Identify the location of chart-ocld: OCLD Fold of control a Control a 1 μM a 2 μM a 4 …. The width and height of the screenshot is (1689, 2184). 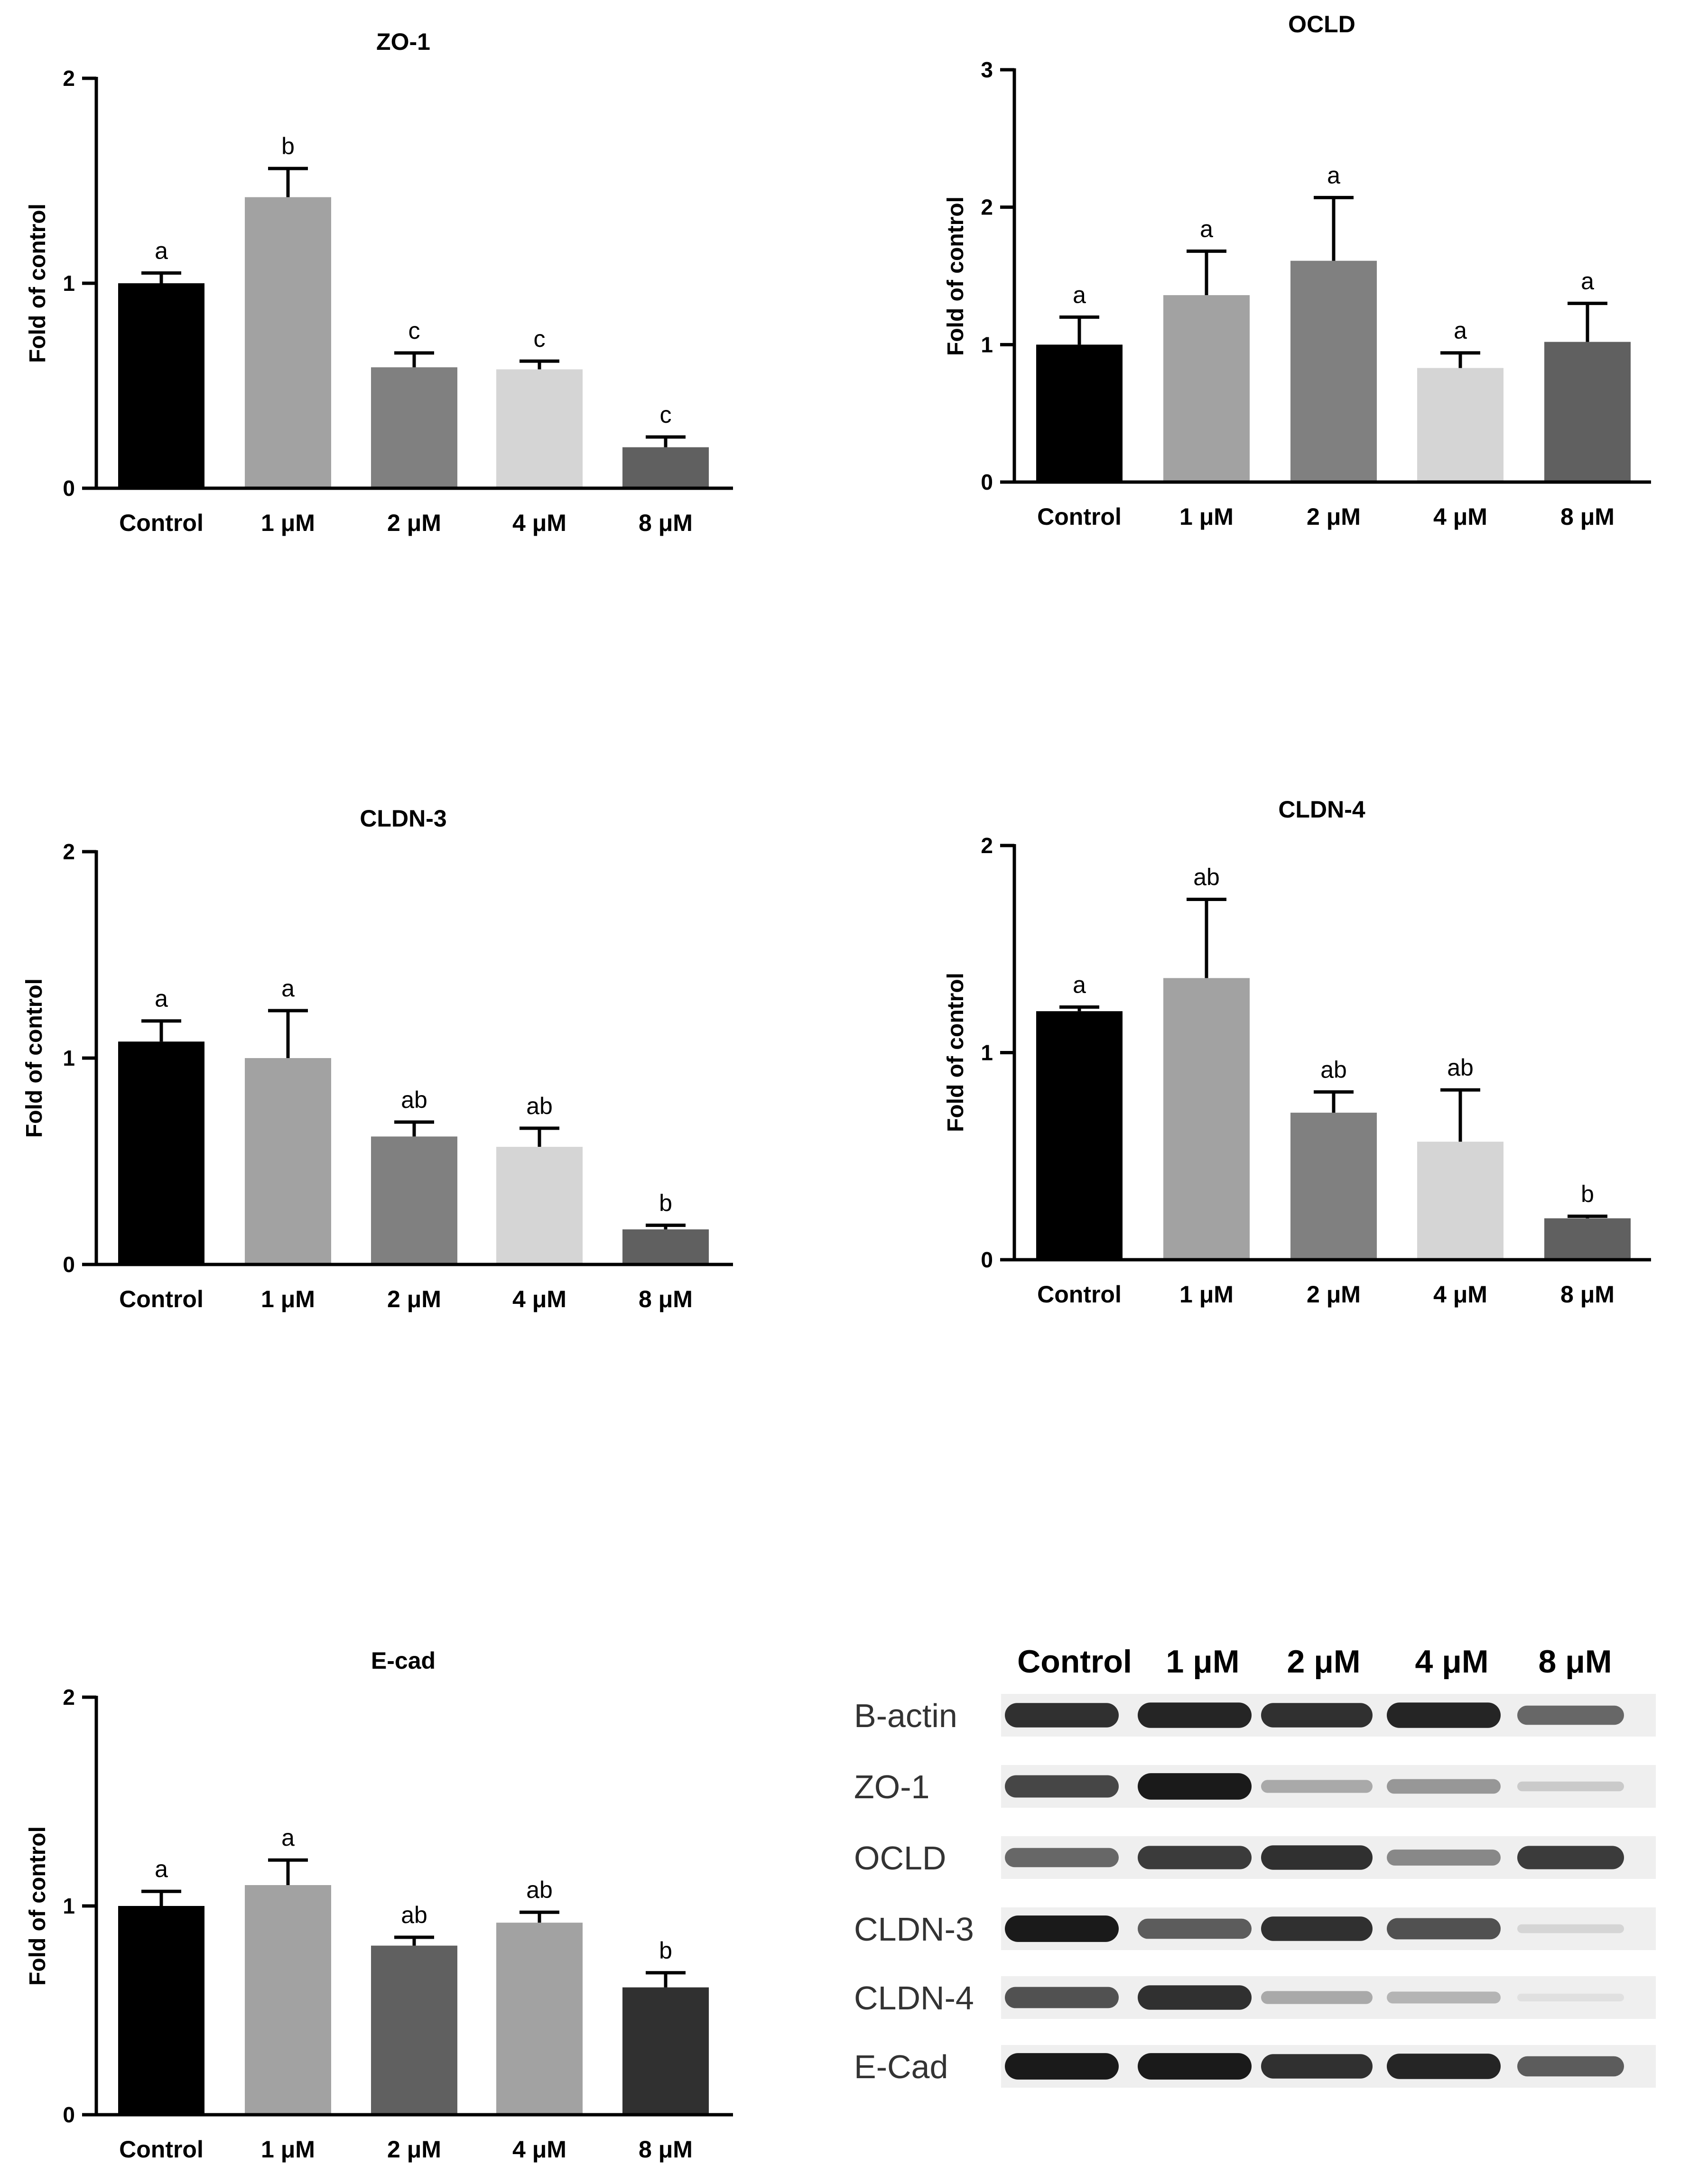
(1297, 270).